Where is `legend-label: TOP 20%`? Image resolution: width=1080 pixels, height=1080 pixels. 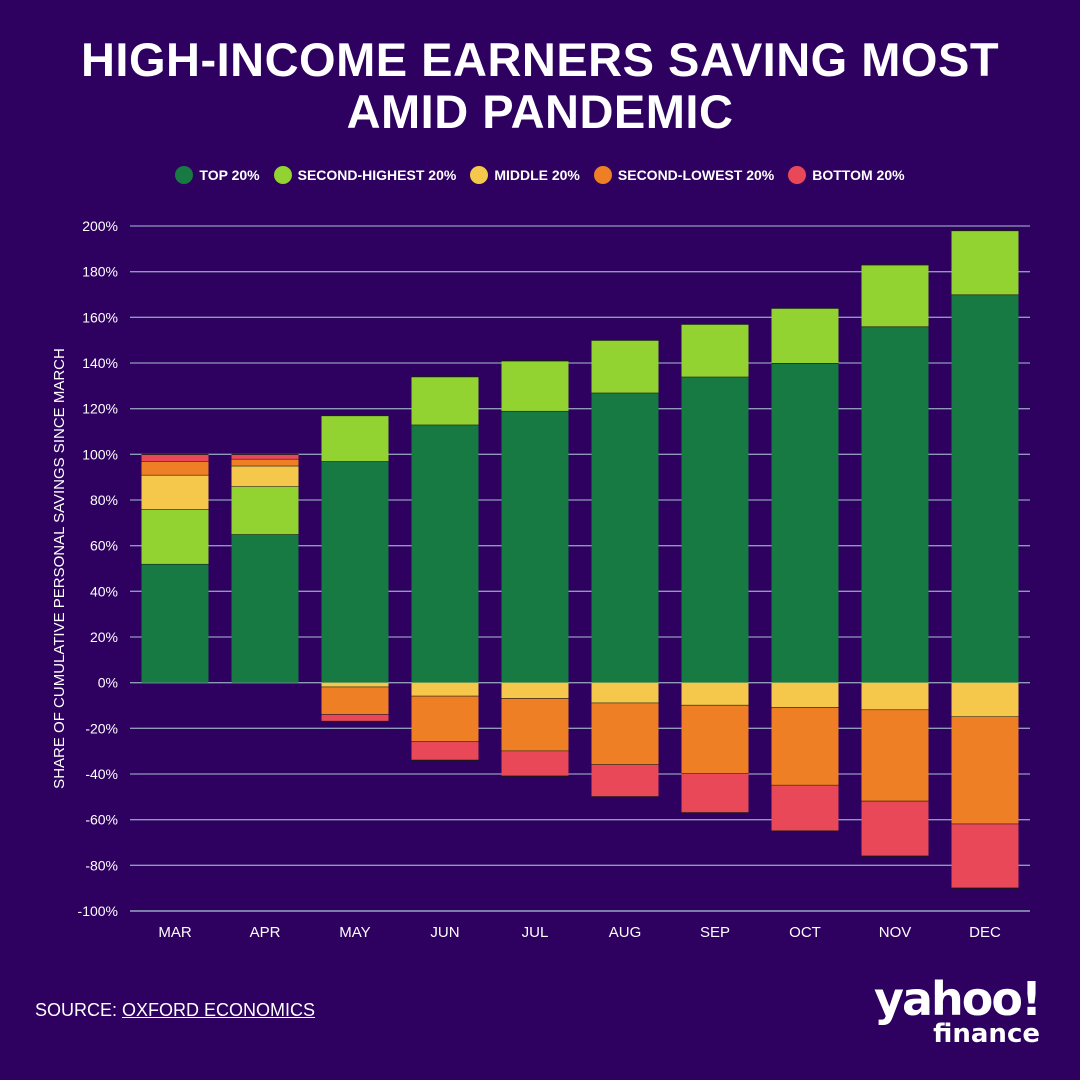
legend-label: TOP 20% is located at coordinates (229, 175).